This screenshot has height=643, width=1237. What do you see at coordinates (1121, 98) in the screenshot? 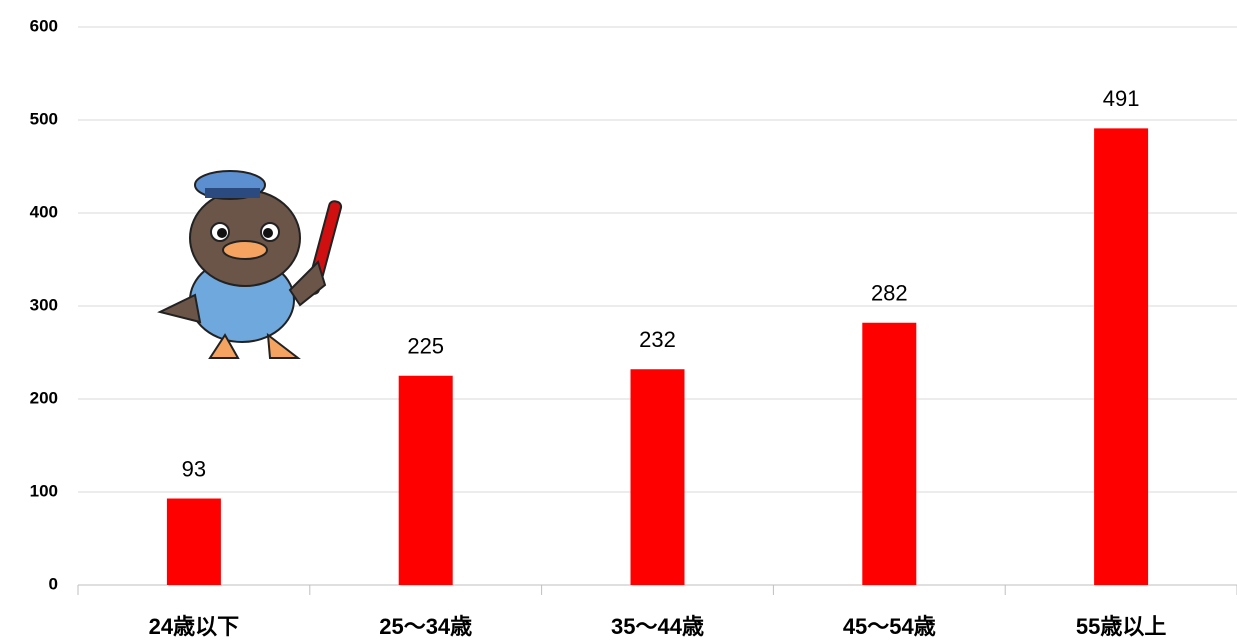
I see `data-label: 491` at bounding box center [1121, 98].